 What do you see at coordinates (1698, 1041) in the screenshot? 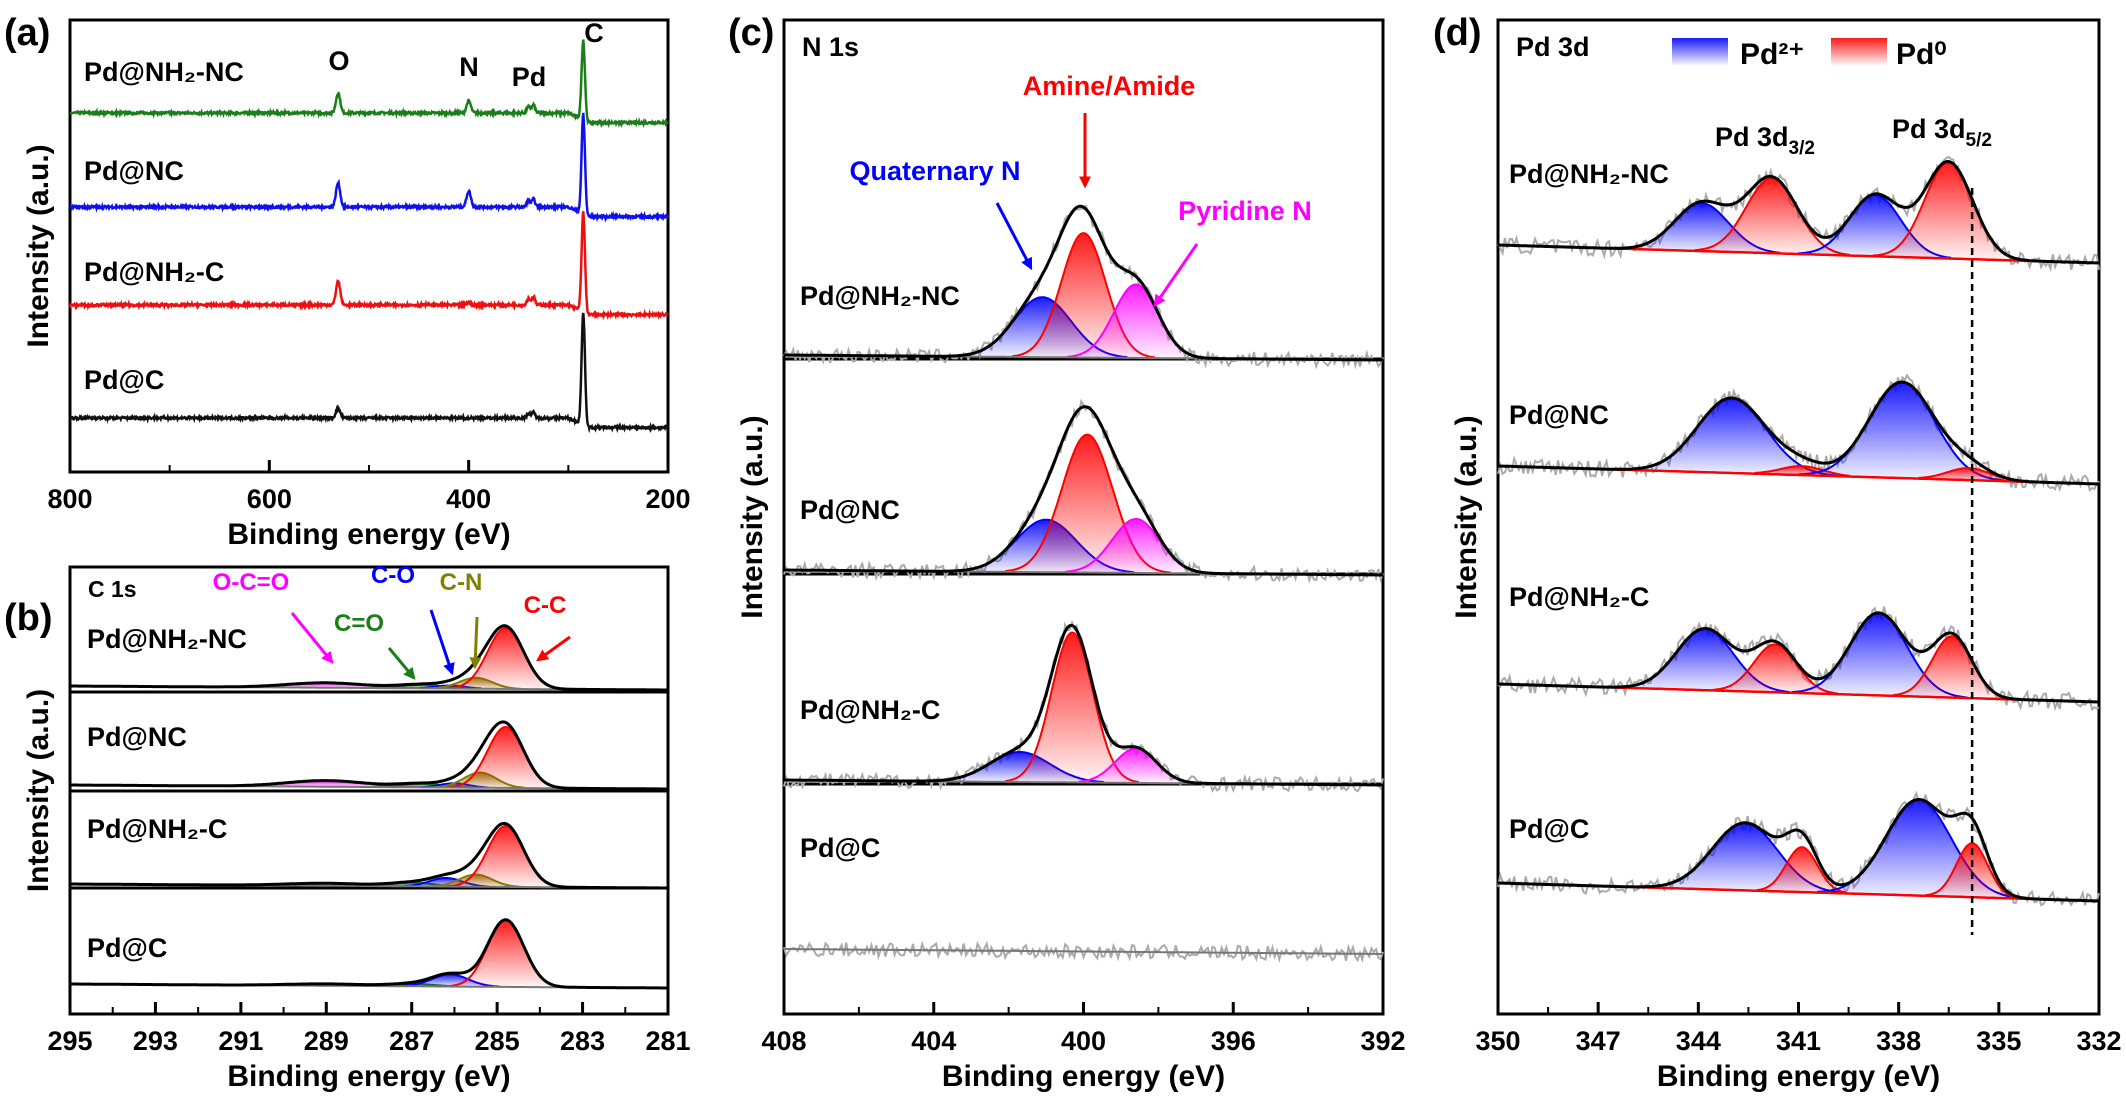
I see `x-tick-label: 344` at bounding box center [1698, 1041].